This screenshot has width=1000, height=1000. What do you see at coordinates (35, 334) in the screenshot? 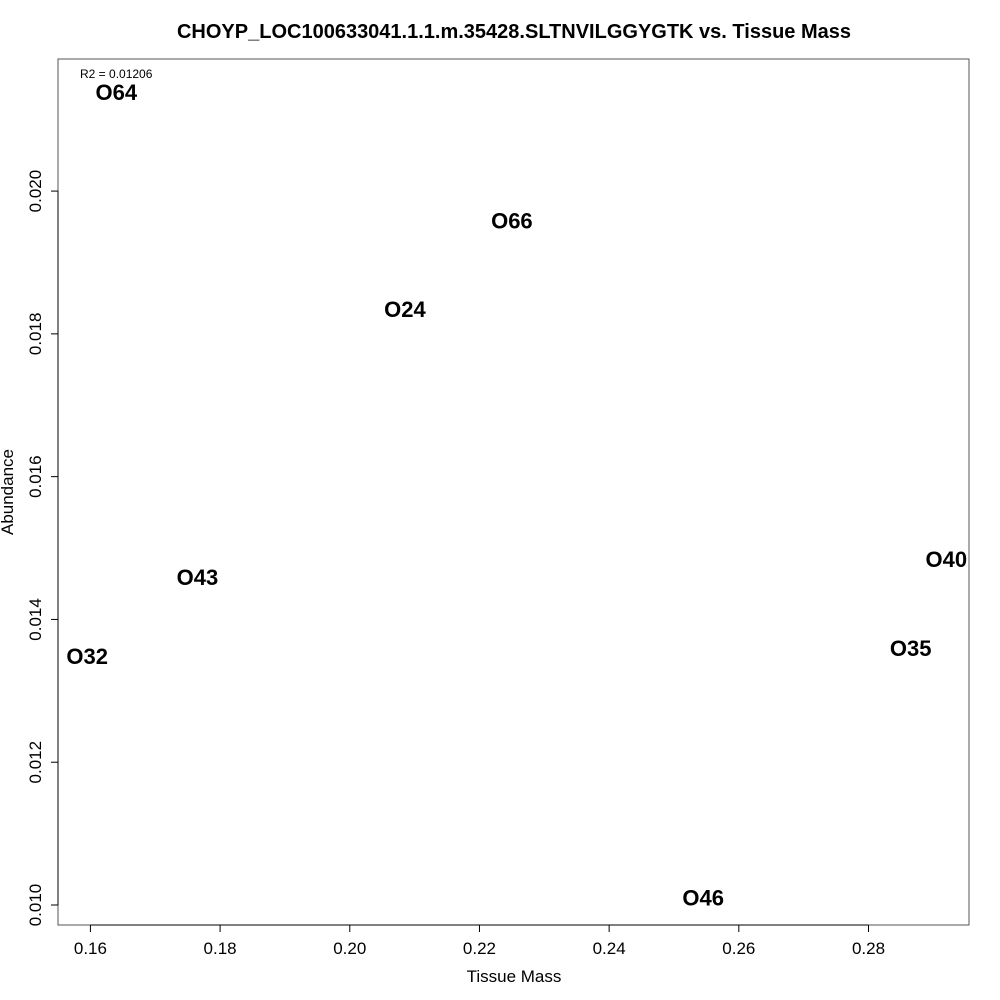
I see `y-tick-label: 0.018` at bounding box center [35, 334].